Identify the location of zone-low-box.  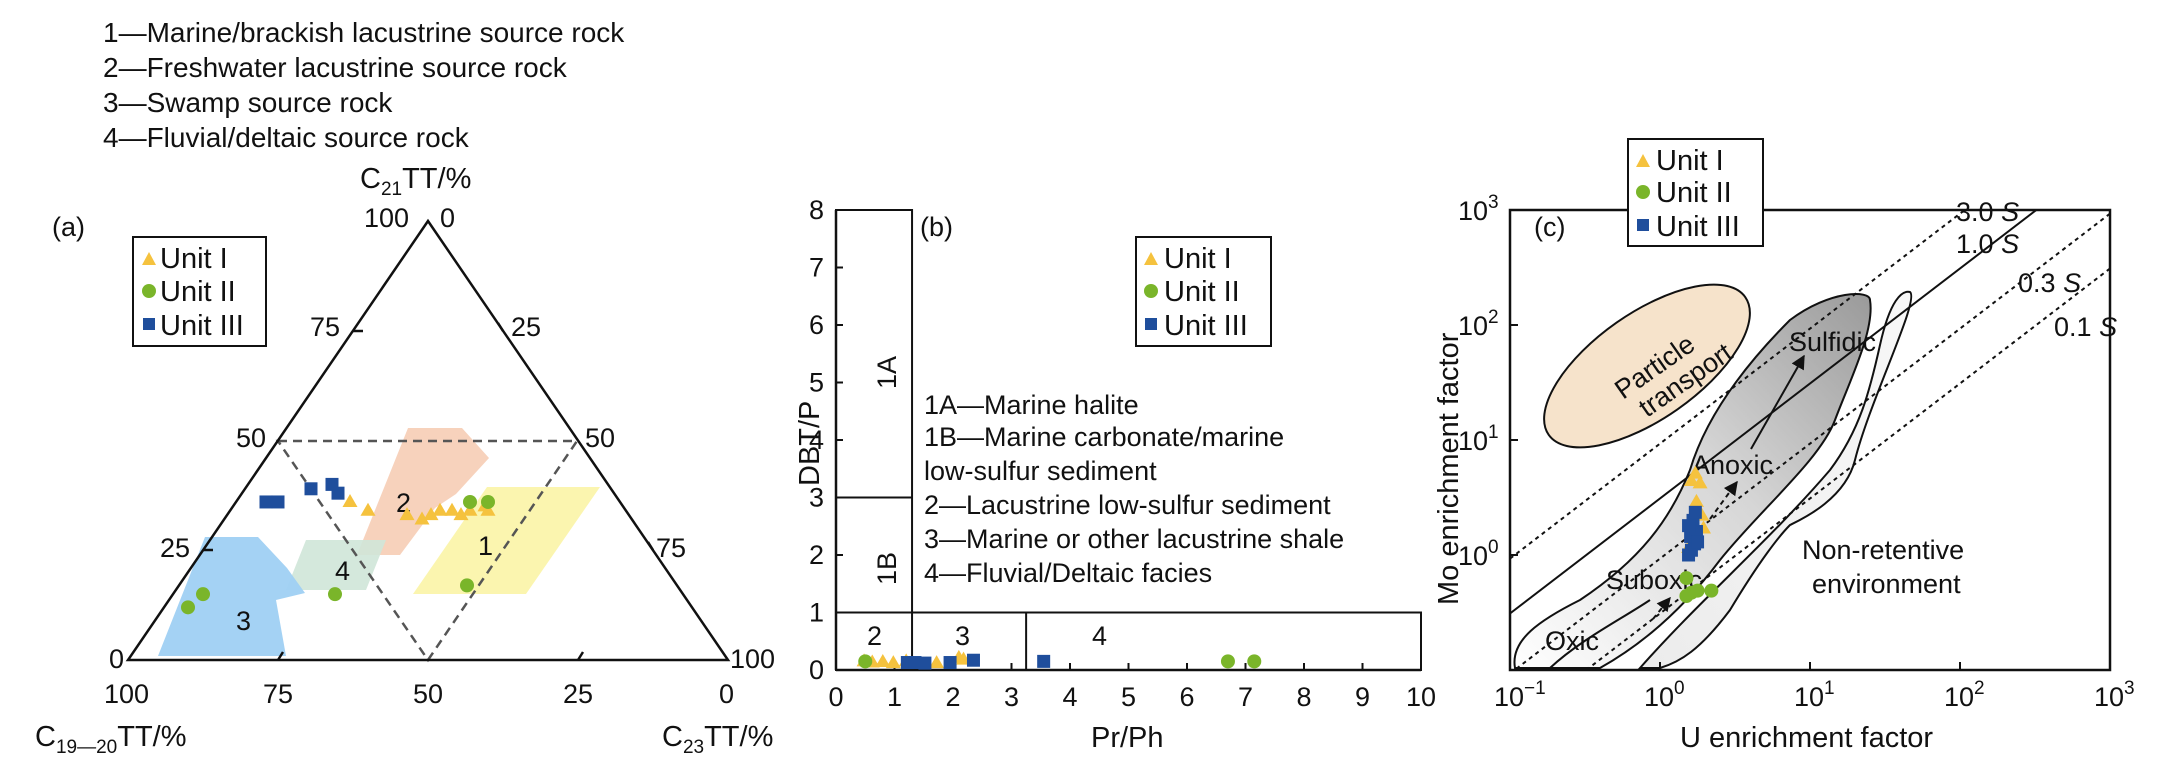
(1128, 641).